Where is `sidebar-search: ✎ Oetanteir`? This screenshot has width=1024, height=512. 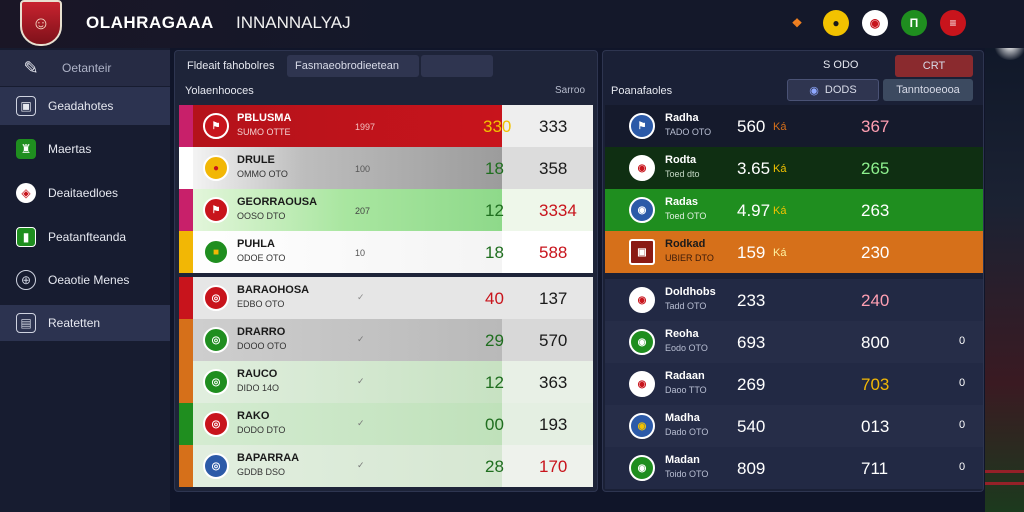 sidebar-search: ✎ Oetanteir is located at coordinates (85, 68).